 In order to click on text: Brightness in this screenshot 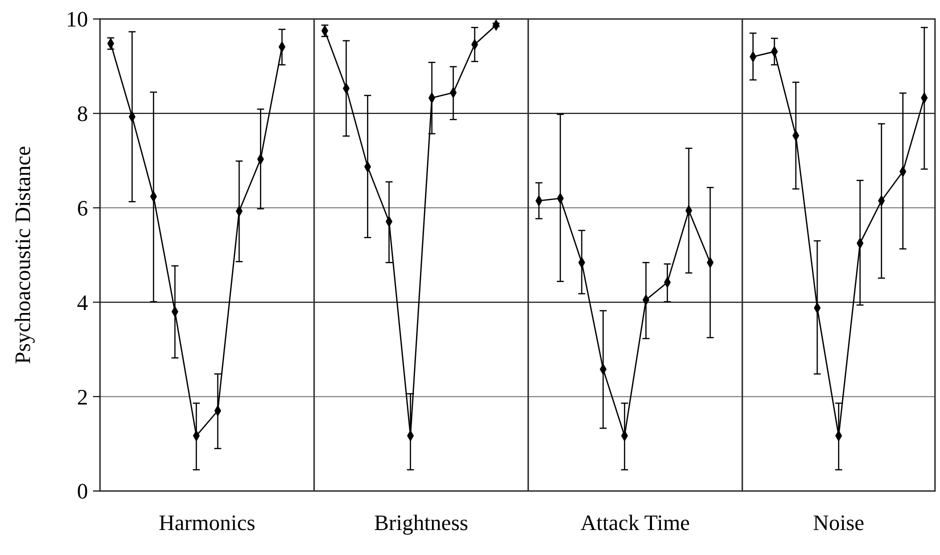, I will do `click(421, 522)`.